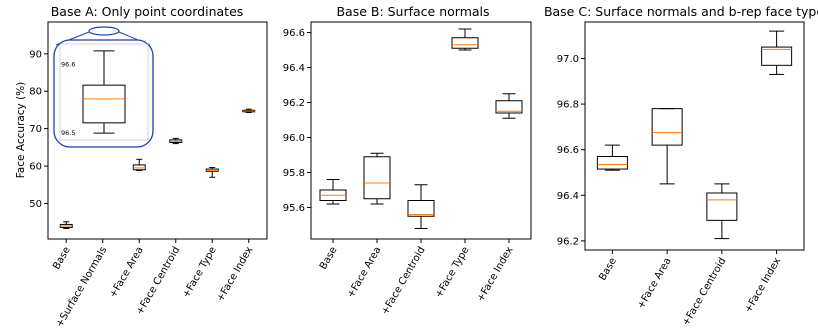 This screenshot has width=818, height=335. What do you see at coordinates (294, 173) in the screenshot?
I see `y-tick-label: 95.8` at bounding box center [294, 173].